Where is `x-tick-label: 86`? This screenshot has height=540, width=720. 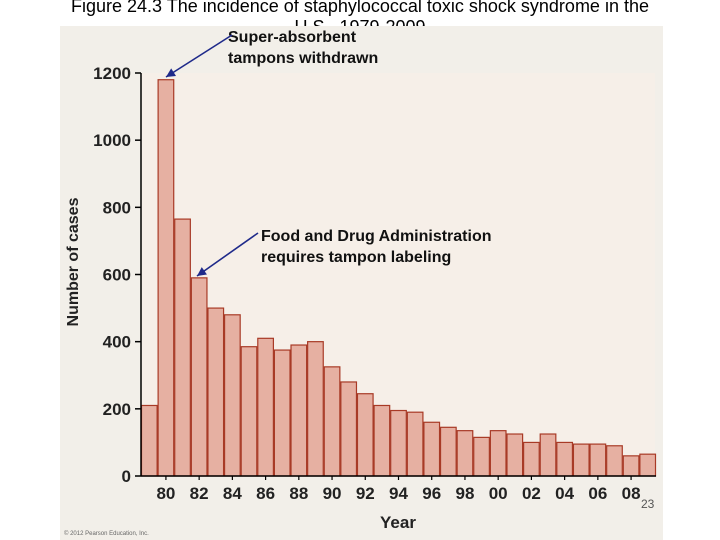
x-tick-label: 86 is located at coordinates (265, 493).